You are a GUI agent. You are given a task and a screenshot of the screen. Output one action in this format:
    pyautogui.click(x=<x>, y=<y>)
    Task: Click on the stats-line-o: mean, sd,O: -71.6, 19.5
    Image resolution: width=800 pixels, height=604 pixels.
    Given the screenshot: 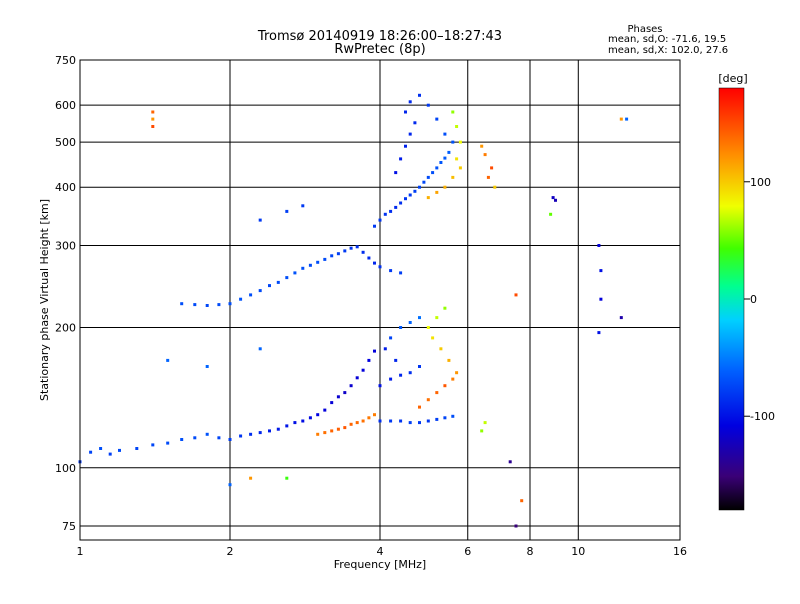 What is the action you would take?
    pyautogui.click(x=667, y=39)
    